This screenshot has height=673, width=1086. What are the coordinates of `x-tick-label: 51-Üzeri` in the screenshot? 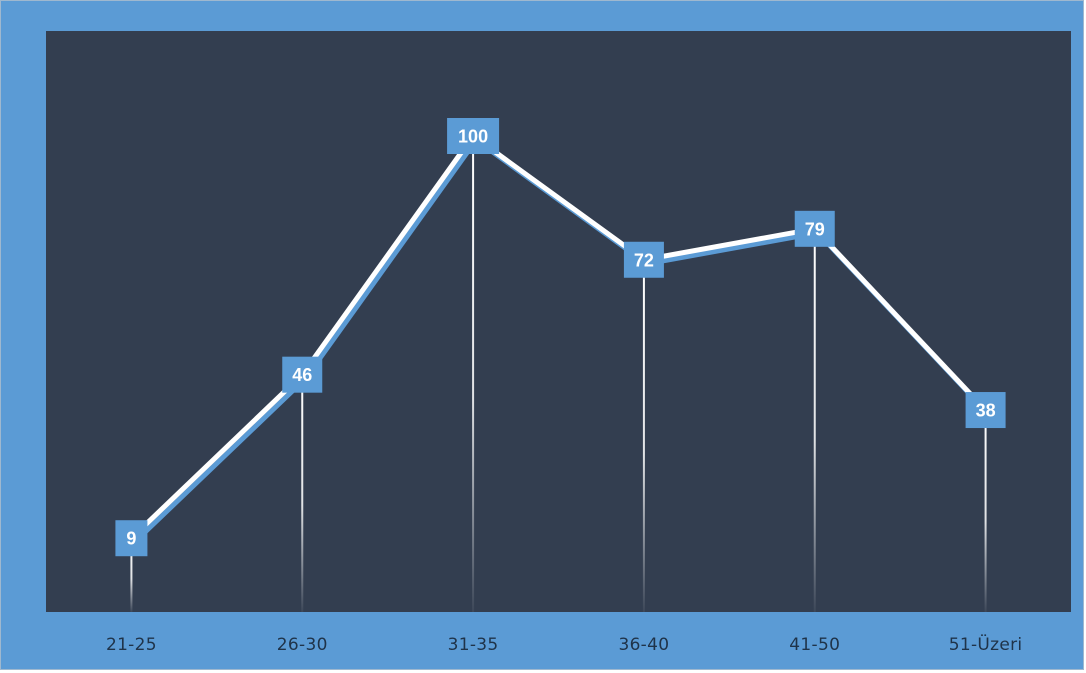 It's located at (986, 644).